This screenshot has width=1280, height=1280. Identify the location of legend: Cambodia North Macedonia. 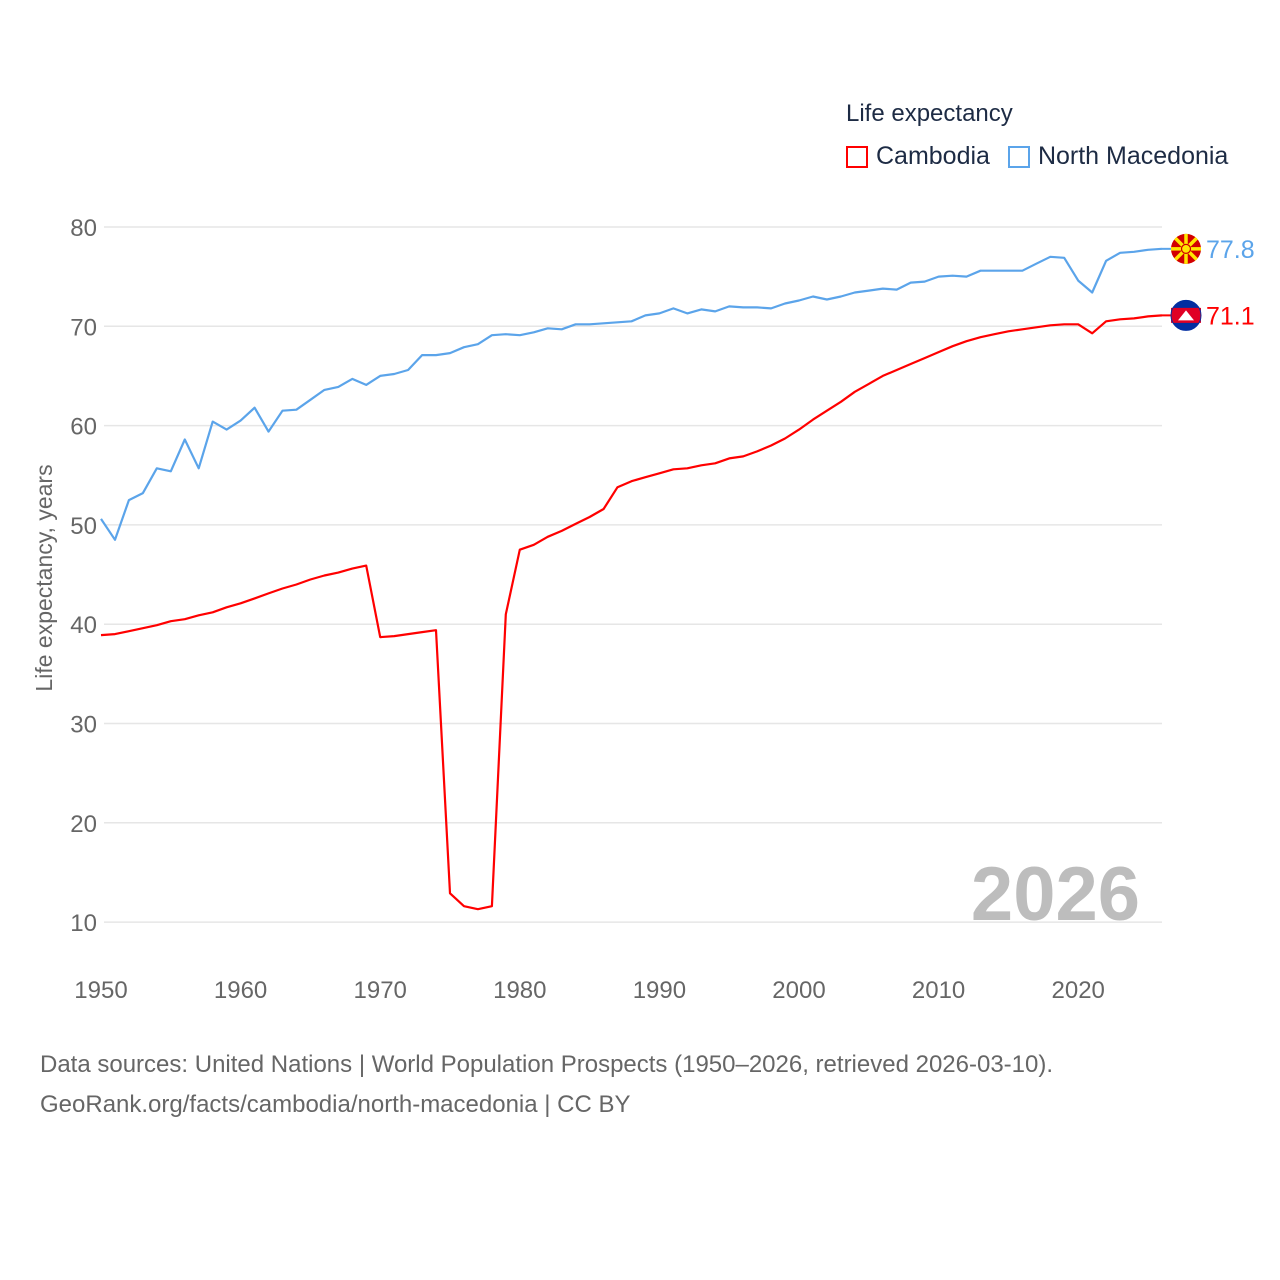
(1046, 156).